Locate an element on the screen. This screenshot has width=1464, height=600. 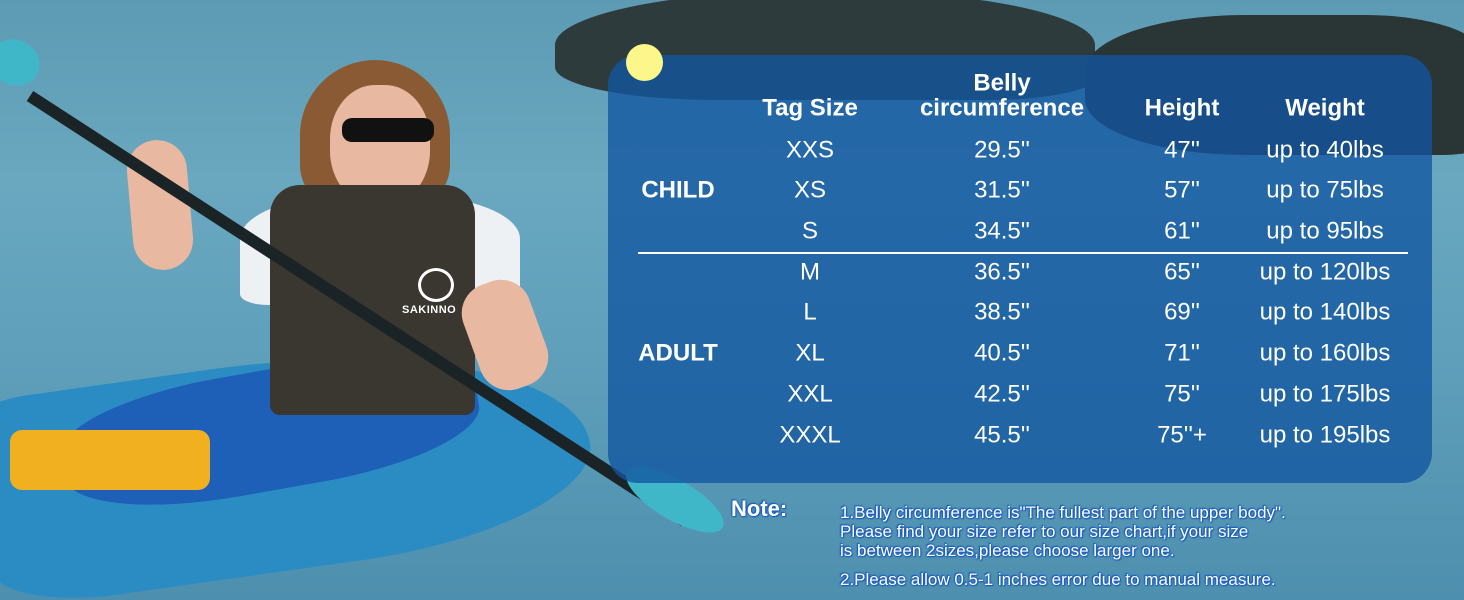
cell-weight: up to 75lbs is located at coordinates (1325, 190).